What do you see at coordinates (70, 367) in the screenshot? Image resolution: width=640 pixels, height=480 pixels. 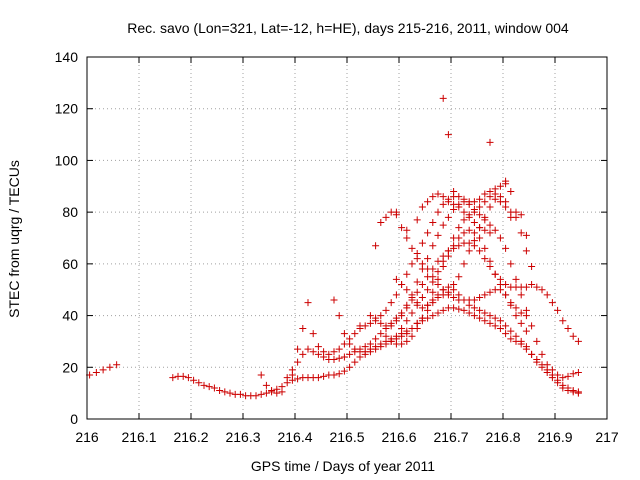 I see `y-tick-label: 20` at bounding box center [70, 367].